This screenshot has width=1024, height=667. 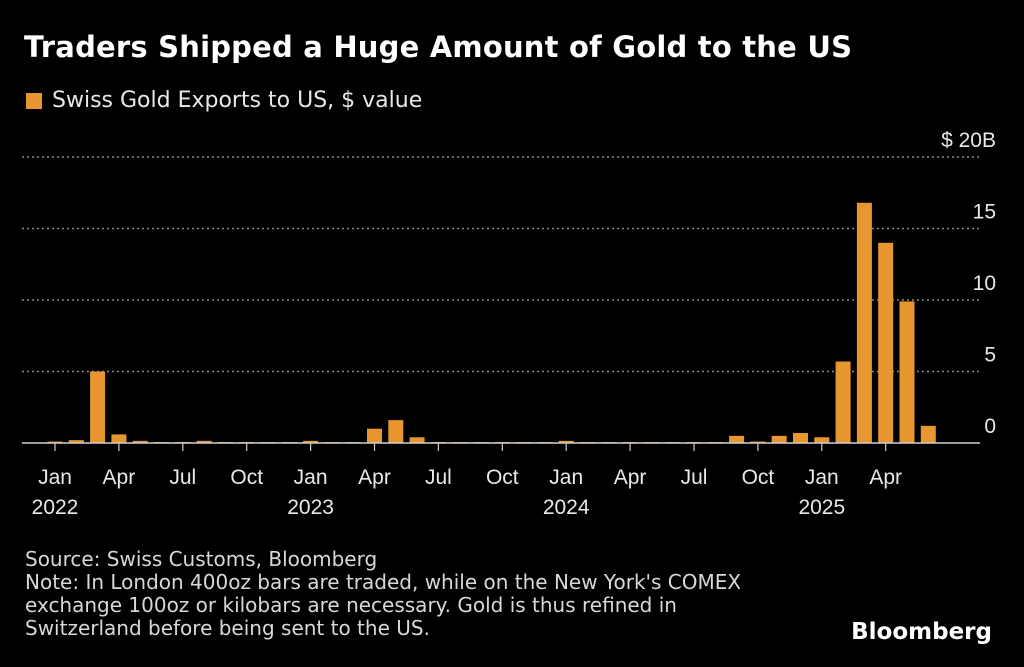 What do you see at coordinates (34, 100) in the screenshot?
I see `legend-swatch` at bounding box center [34, 100].